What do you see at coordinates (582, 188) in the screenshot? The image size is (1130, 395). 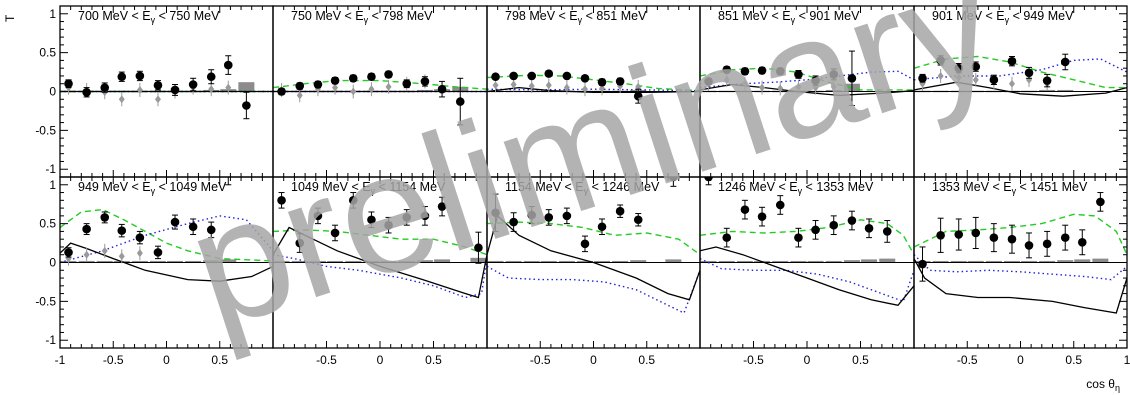 I see `panel-title: 1154 MeV < Eγ < 1246 MeV` at bounding box center [582, 188].